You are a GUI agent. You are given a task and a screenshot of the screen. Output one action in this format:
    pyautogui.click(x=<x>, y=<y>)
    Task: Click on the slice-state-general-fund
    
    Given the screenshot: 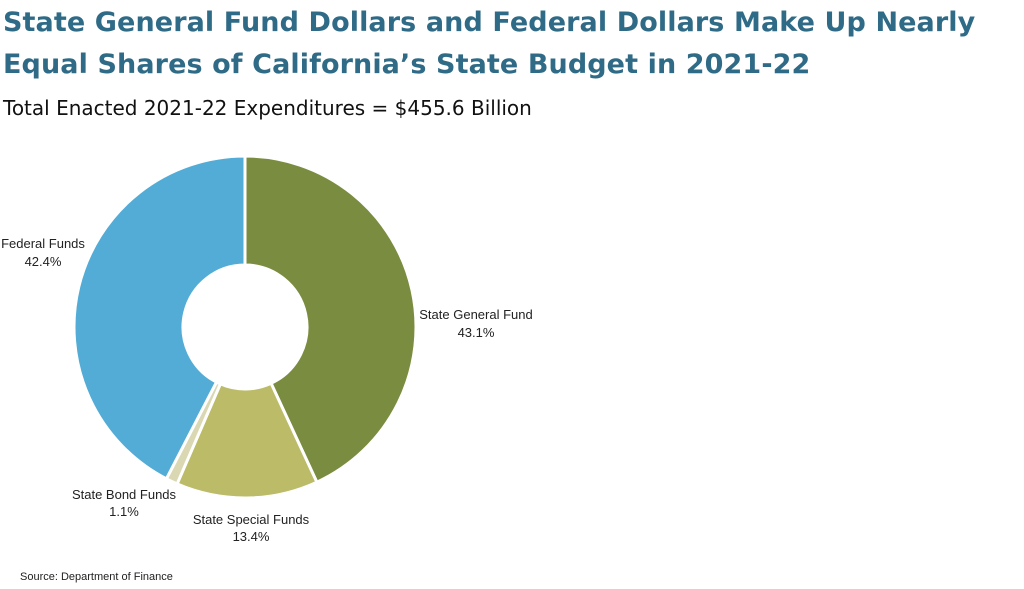 What is the action you would take?
    pyautogui.click(x=330, y=319)
    